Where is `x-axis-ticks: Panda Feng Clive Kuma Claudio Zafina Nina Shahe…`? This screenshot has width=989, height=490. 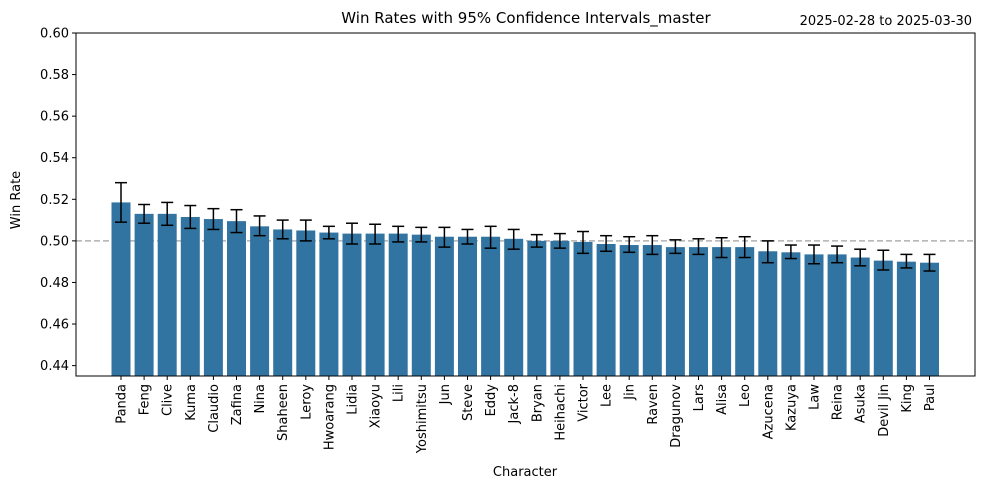 x-axis-ticks: Panda Feng Clive Kuma Claudio Zafina Nina Shahe… is located at coordinates (526, 415).